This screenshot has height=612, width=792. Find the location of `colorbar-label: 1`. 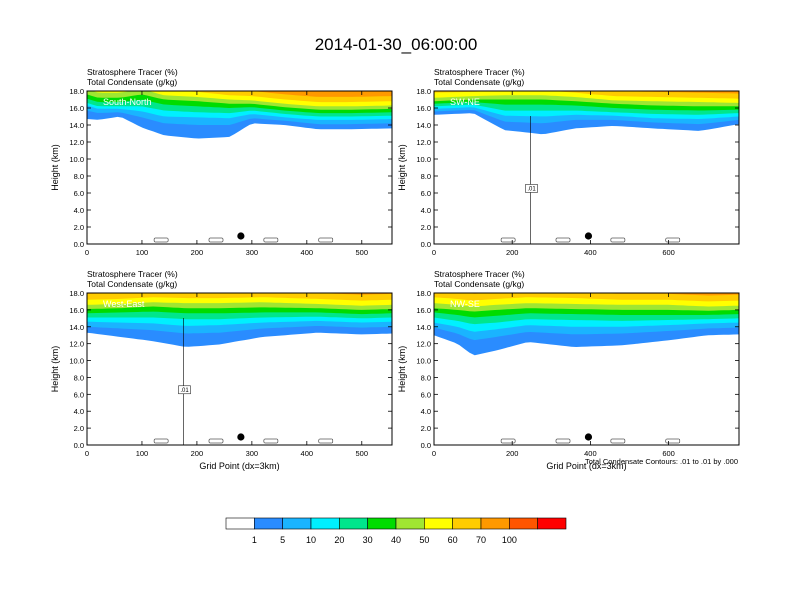

colorbar-label: 1 is located at coordinates (254, 540).